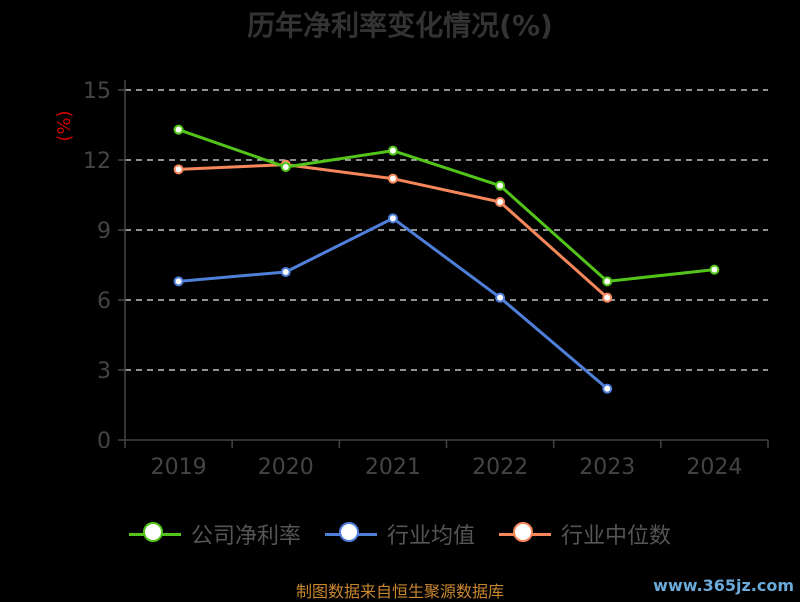 The width and height of the screenshot is (800, 602). What do you see at coordinates (104, 231) in the screenshot?
I see `y-tick-label: 9` at bounding box center [104, 231].